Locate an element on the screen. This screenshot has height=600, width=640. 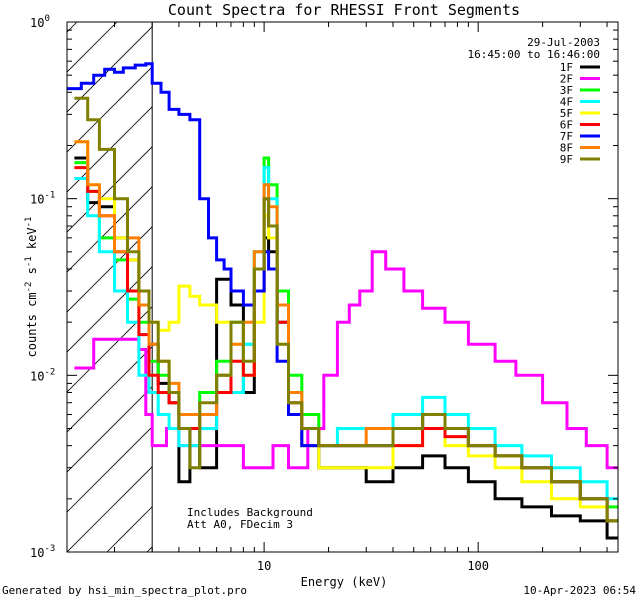
x-axis-label: Energy (keV) is located at coordinates (344, 582).